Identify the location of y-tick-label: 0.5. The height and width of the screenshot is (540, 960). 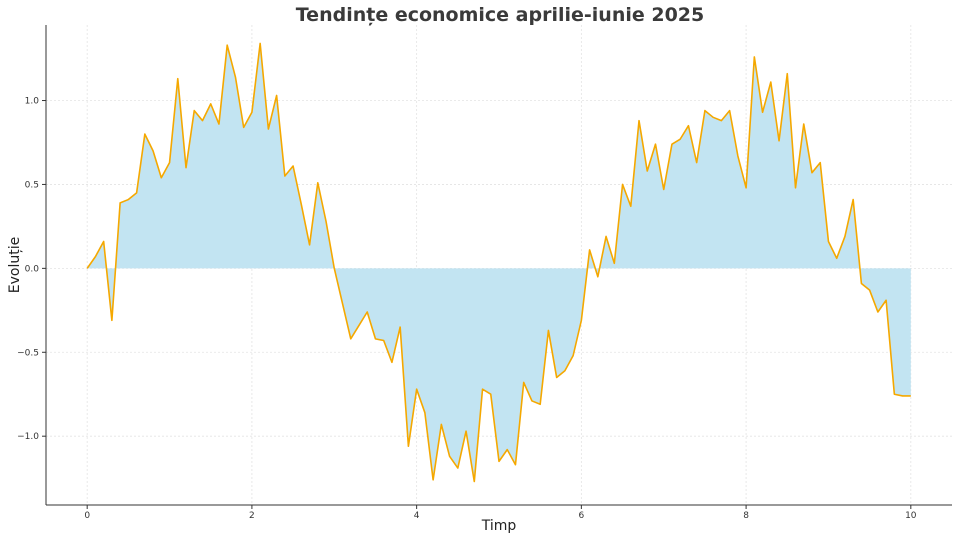
(32, 185).